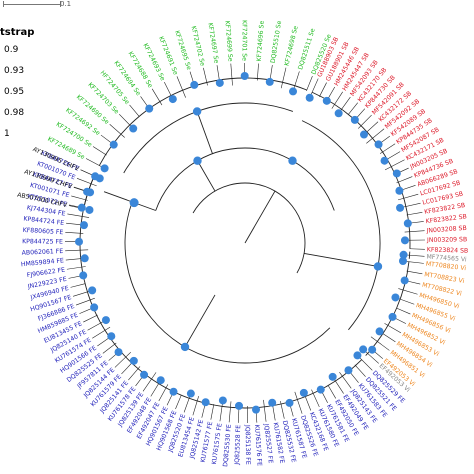  What do you see at coordinates (208, 138) in the screenshot?
I see `inner-arc-green` at bounding box center [208, 138].